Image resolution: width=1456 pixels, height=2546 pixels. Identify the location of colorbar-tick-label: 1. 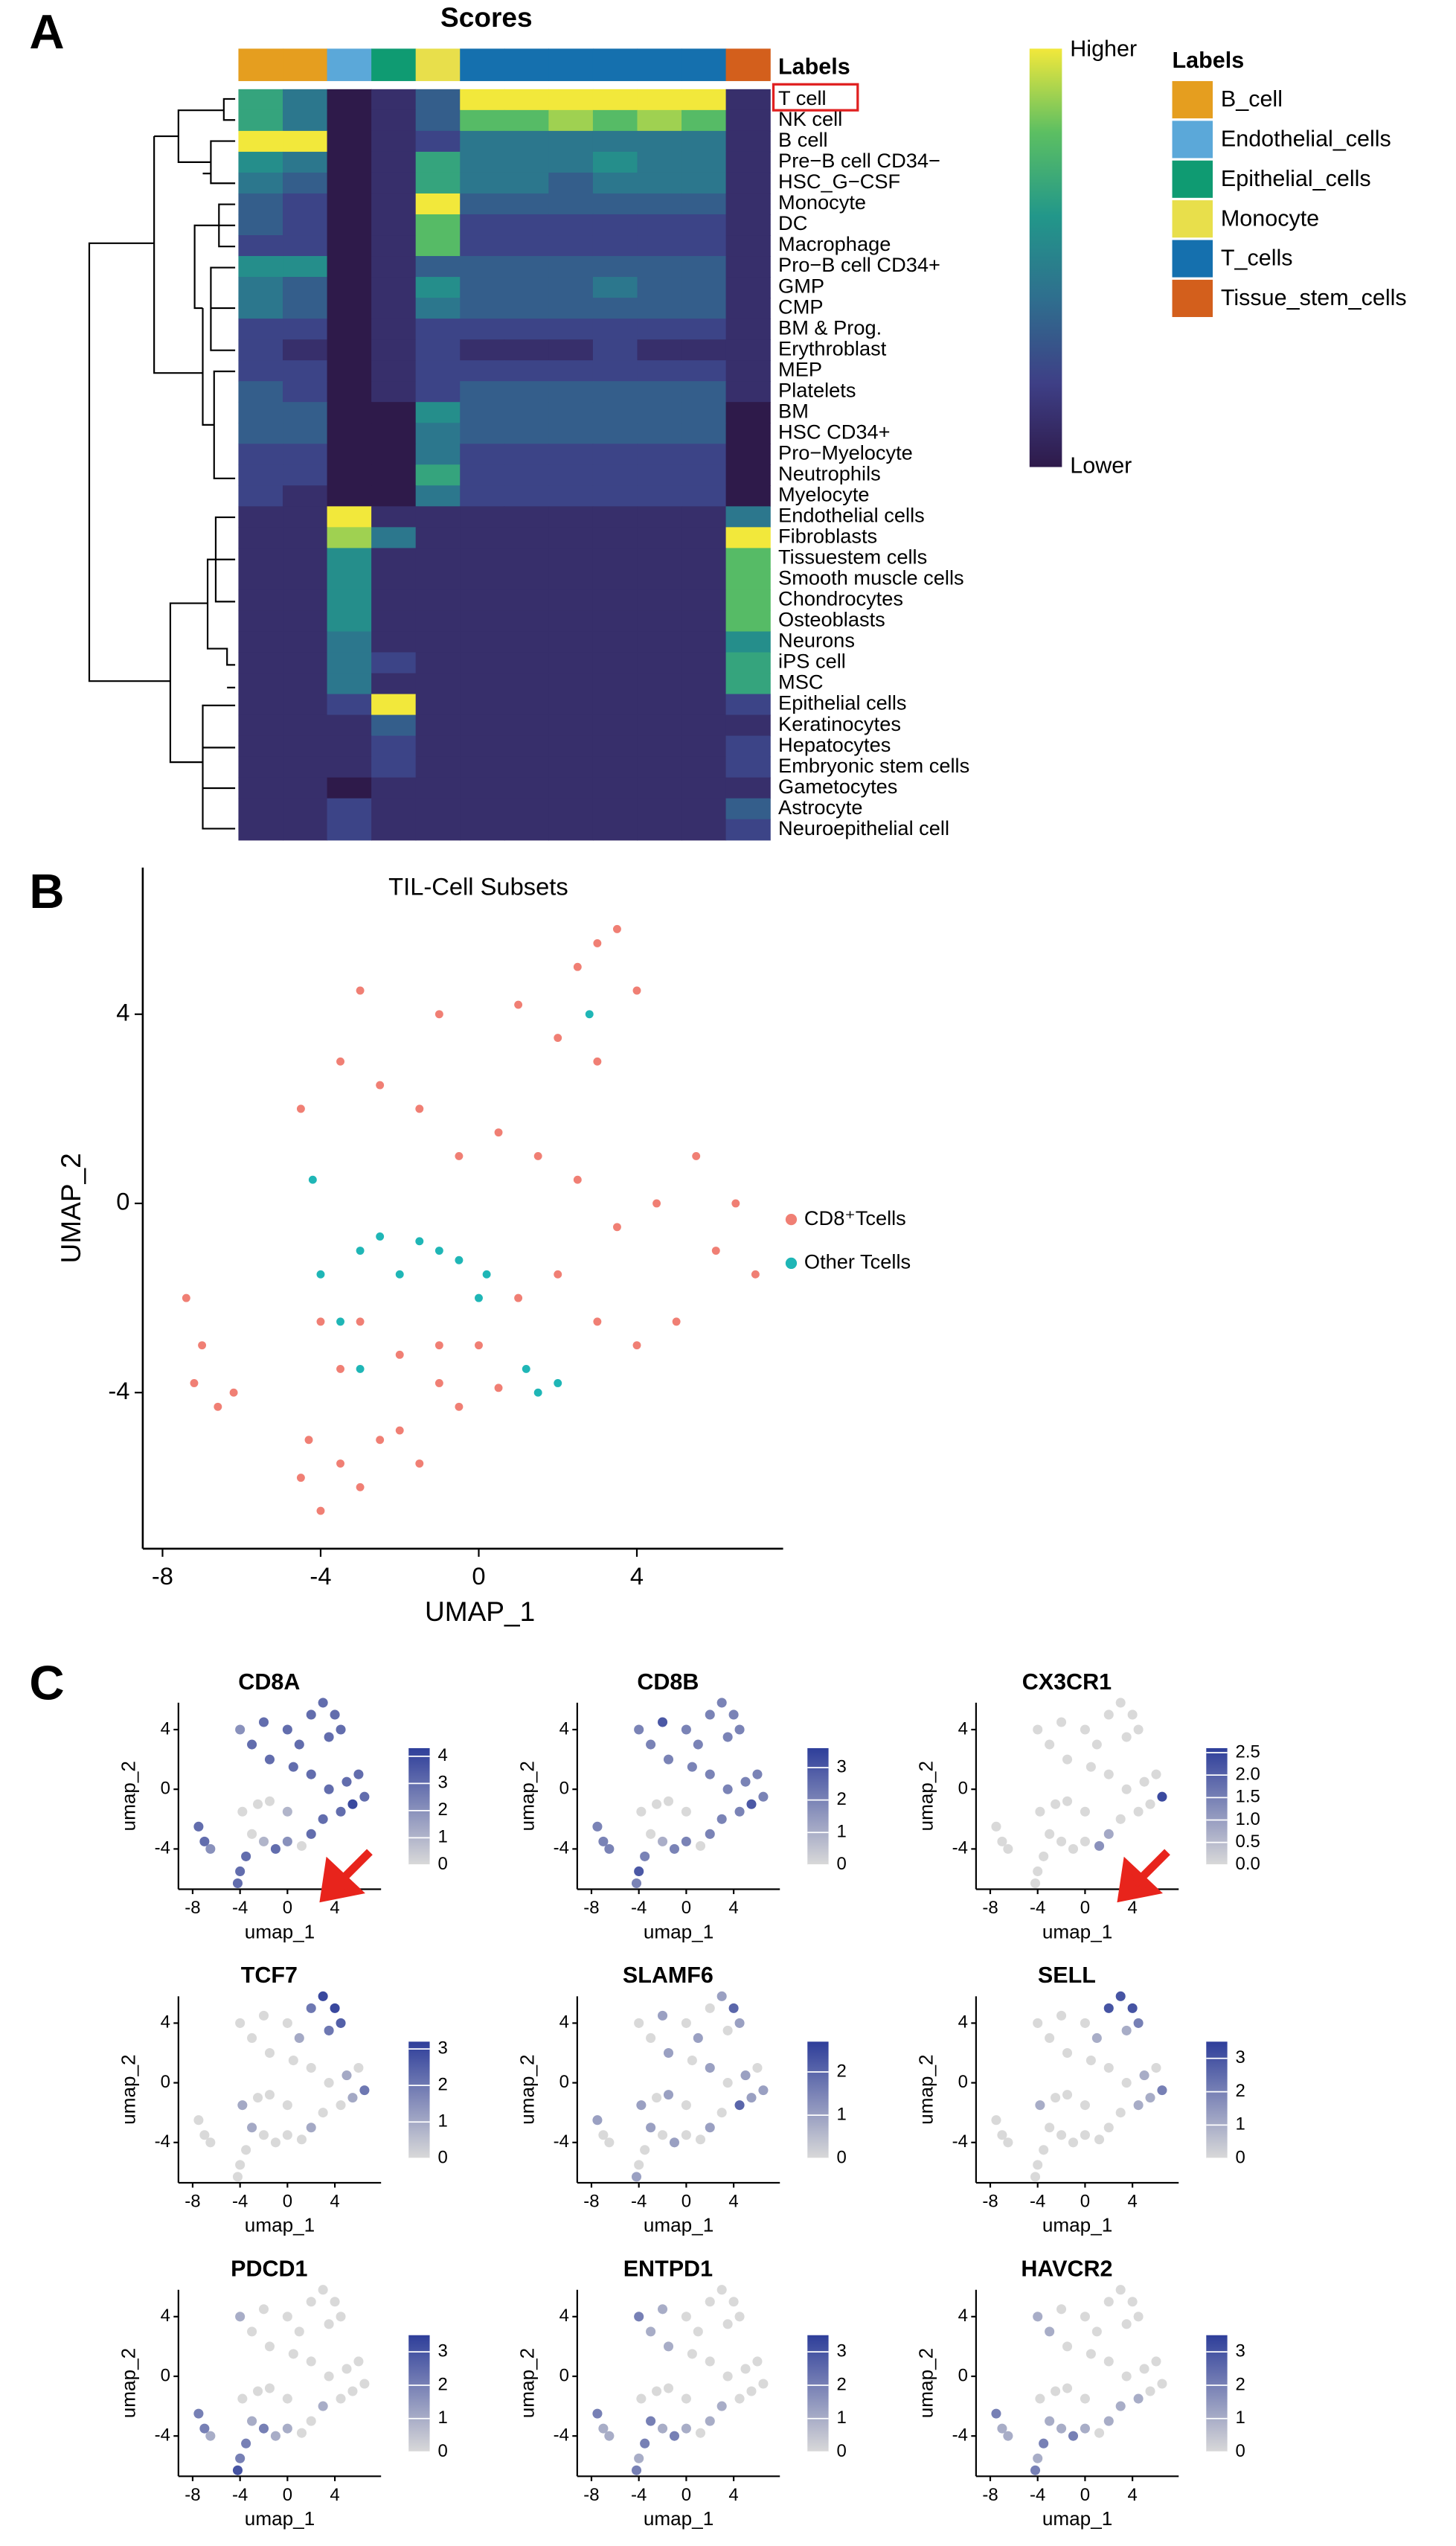
(1240, 2124).